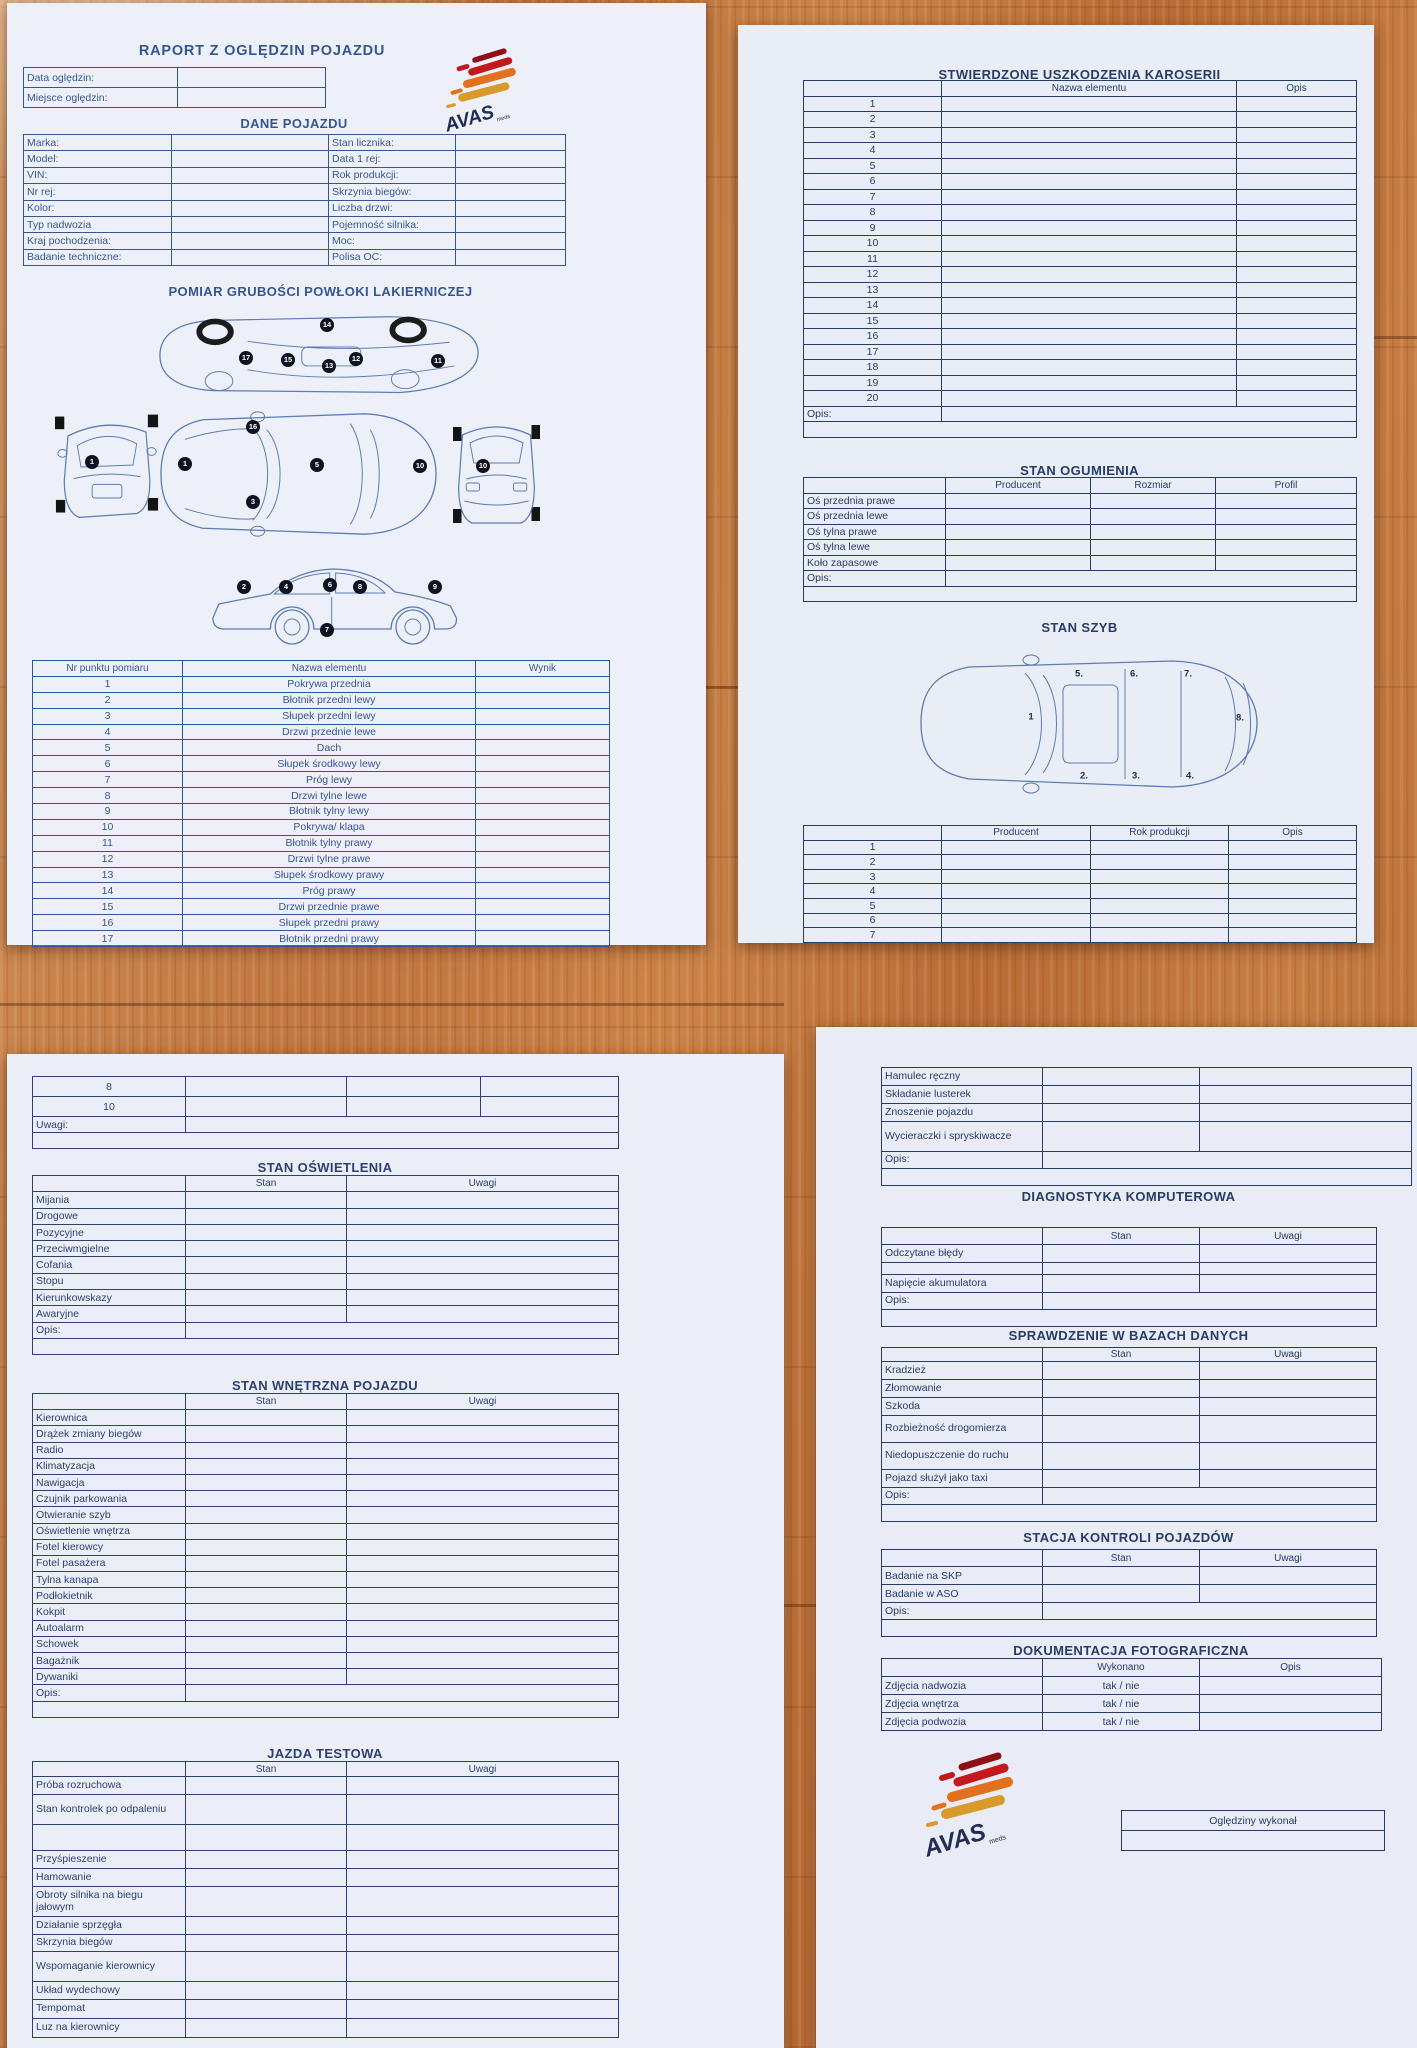  Describe the element at coordinates (325, 1434) in the screenshot. I see `table-row: Drążek zmiany biegów` at that location.